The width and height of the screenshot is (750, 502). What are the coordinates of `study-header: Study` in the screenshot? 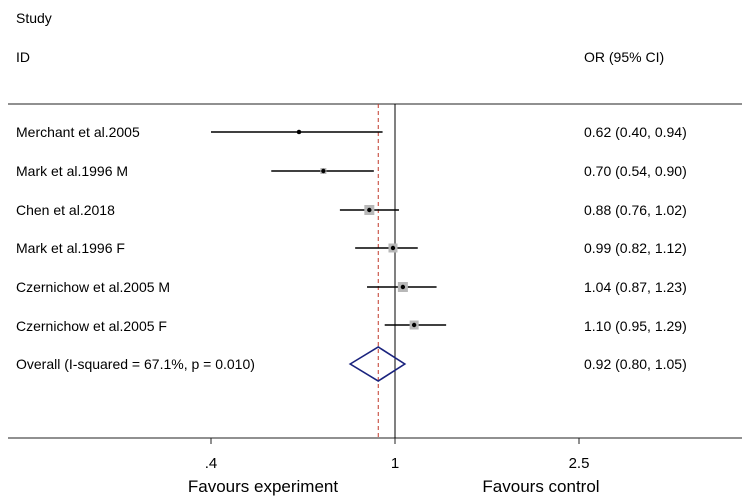 It's located at (34, 18).